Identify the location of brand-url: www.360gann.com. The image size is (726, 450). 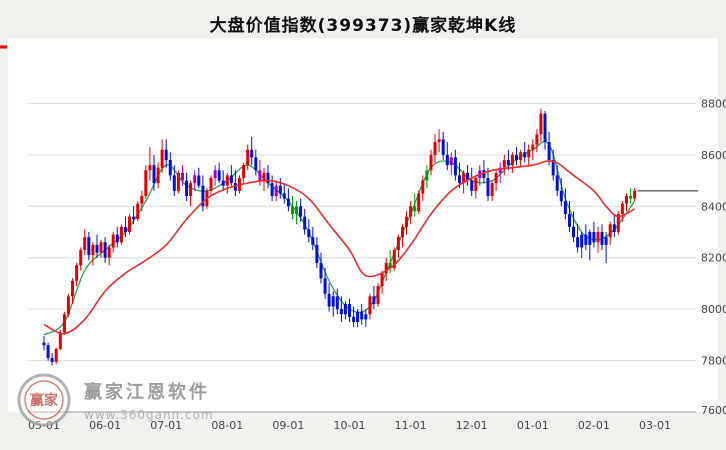
(149, 415).